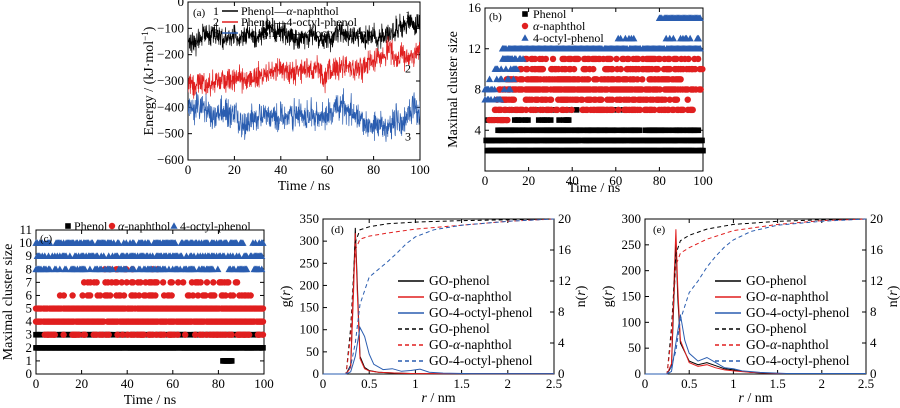  I want to click on legend-entry: Phenol, so click(91, 226).